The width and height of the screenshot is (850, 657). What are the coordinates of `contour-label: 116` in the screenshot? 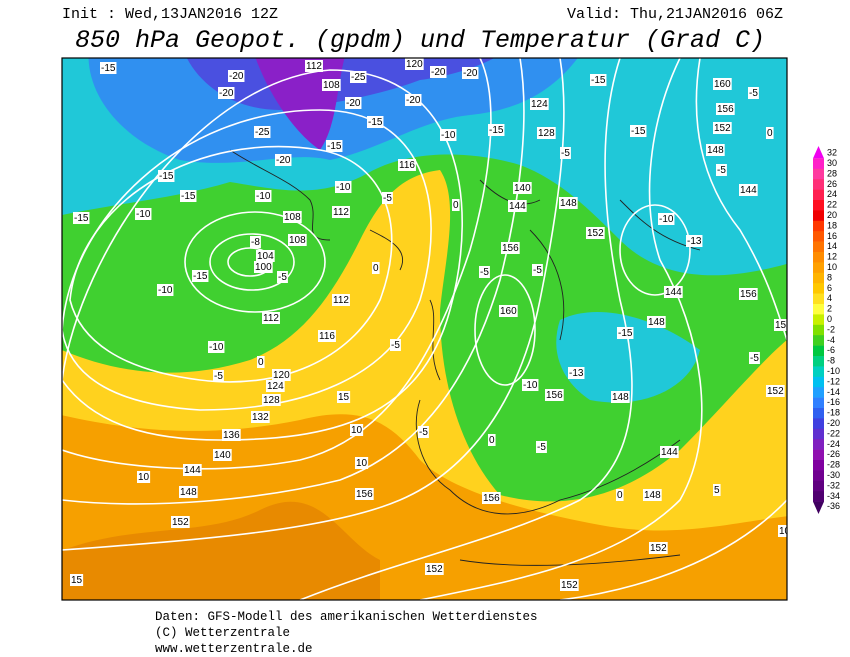 It's located at (327, 336).